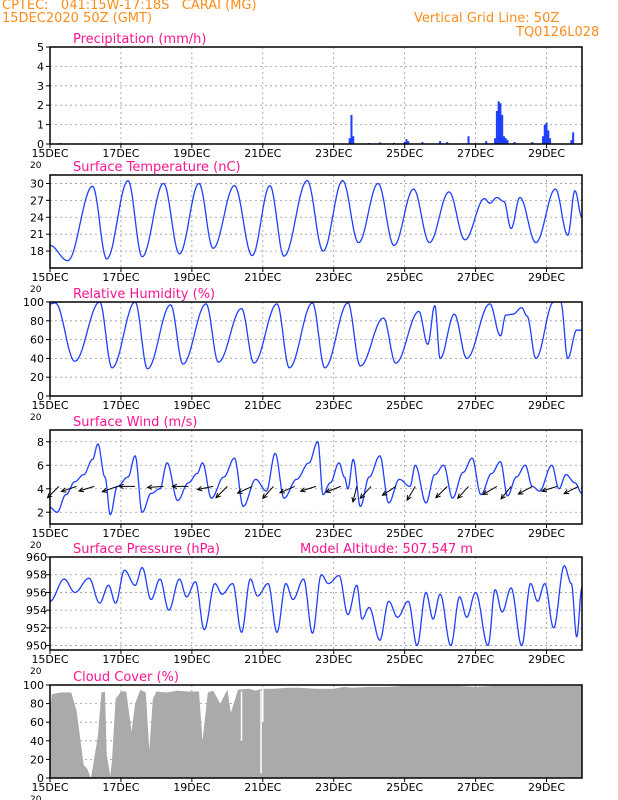  I want to click on header-date: 15DEC2020 50Z (GMT), so click(77, 18).